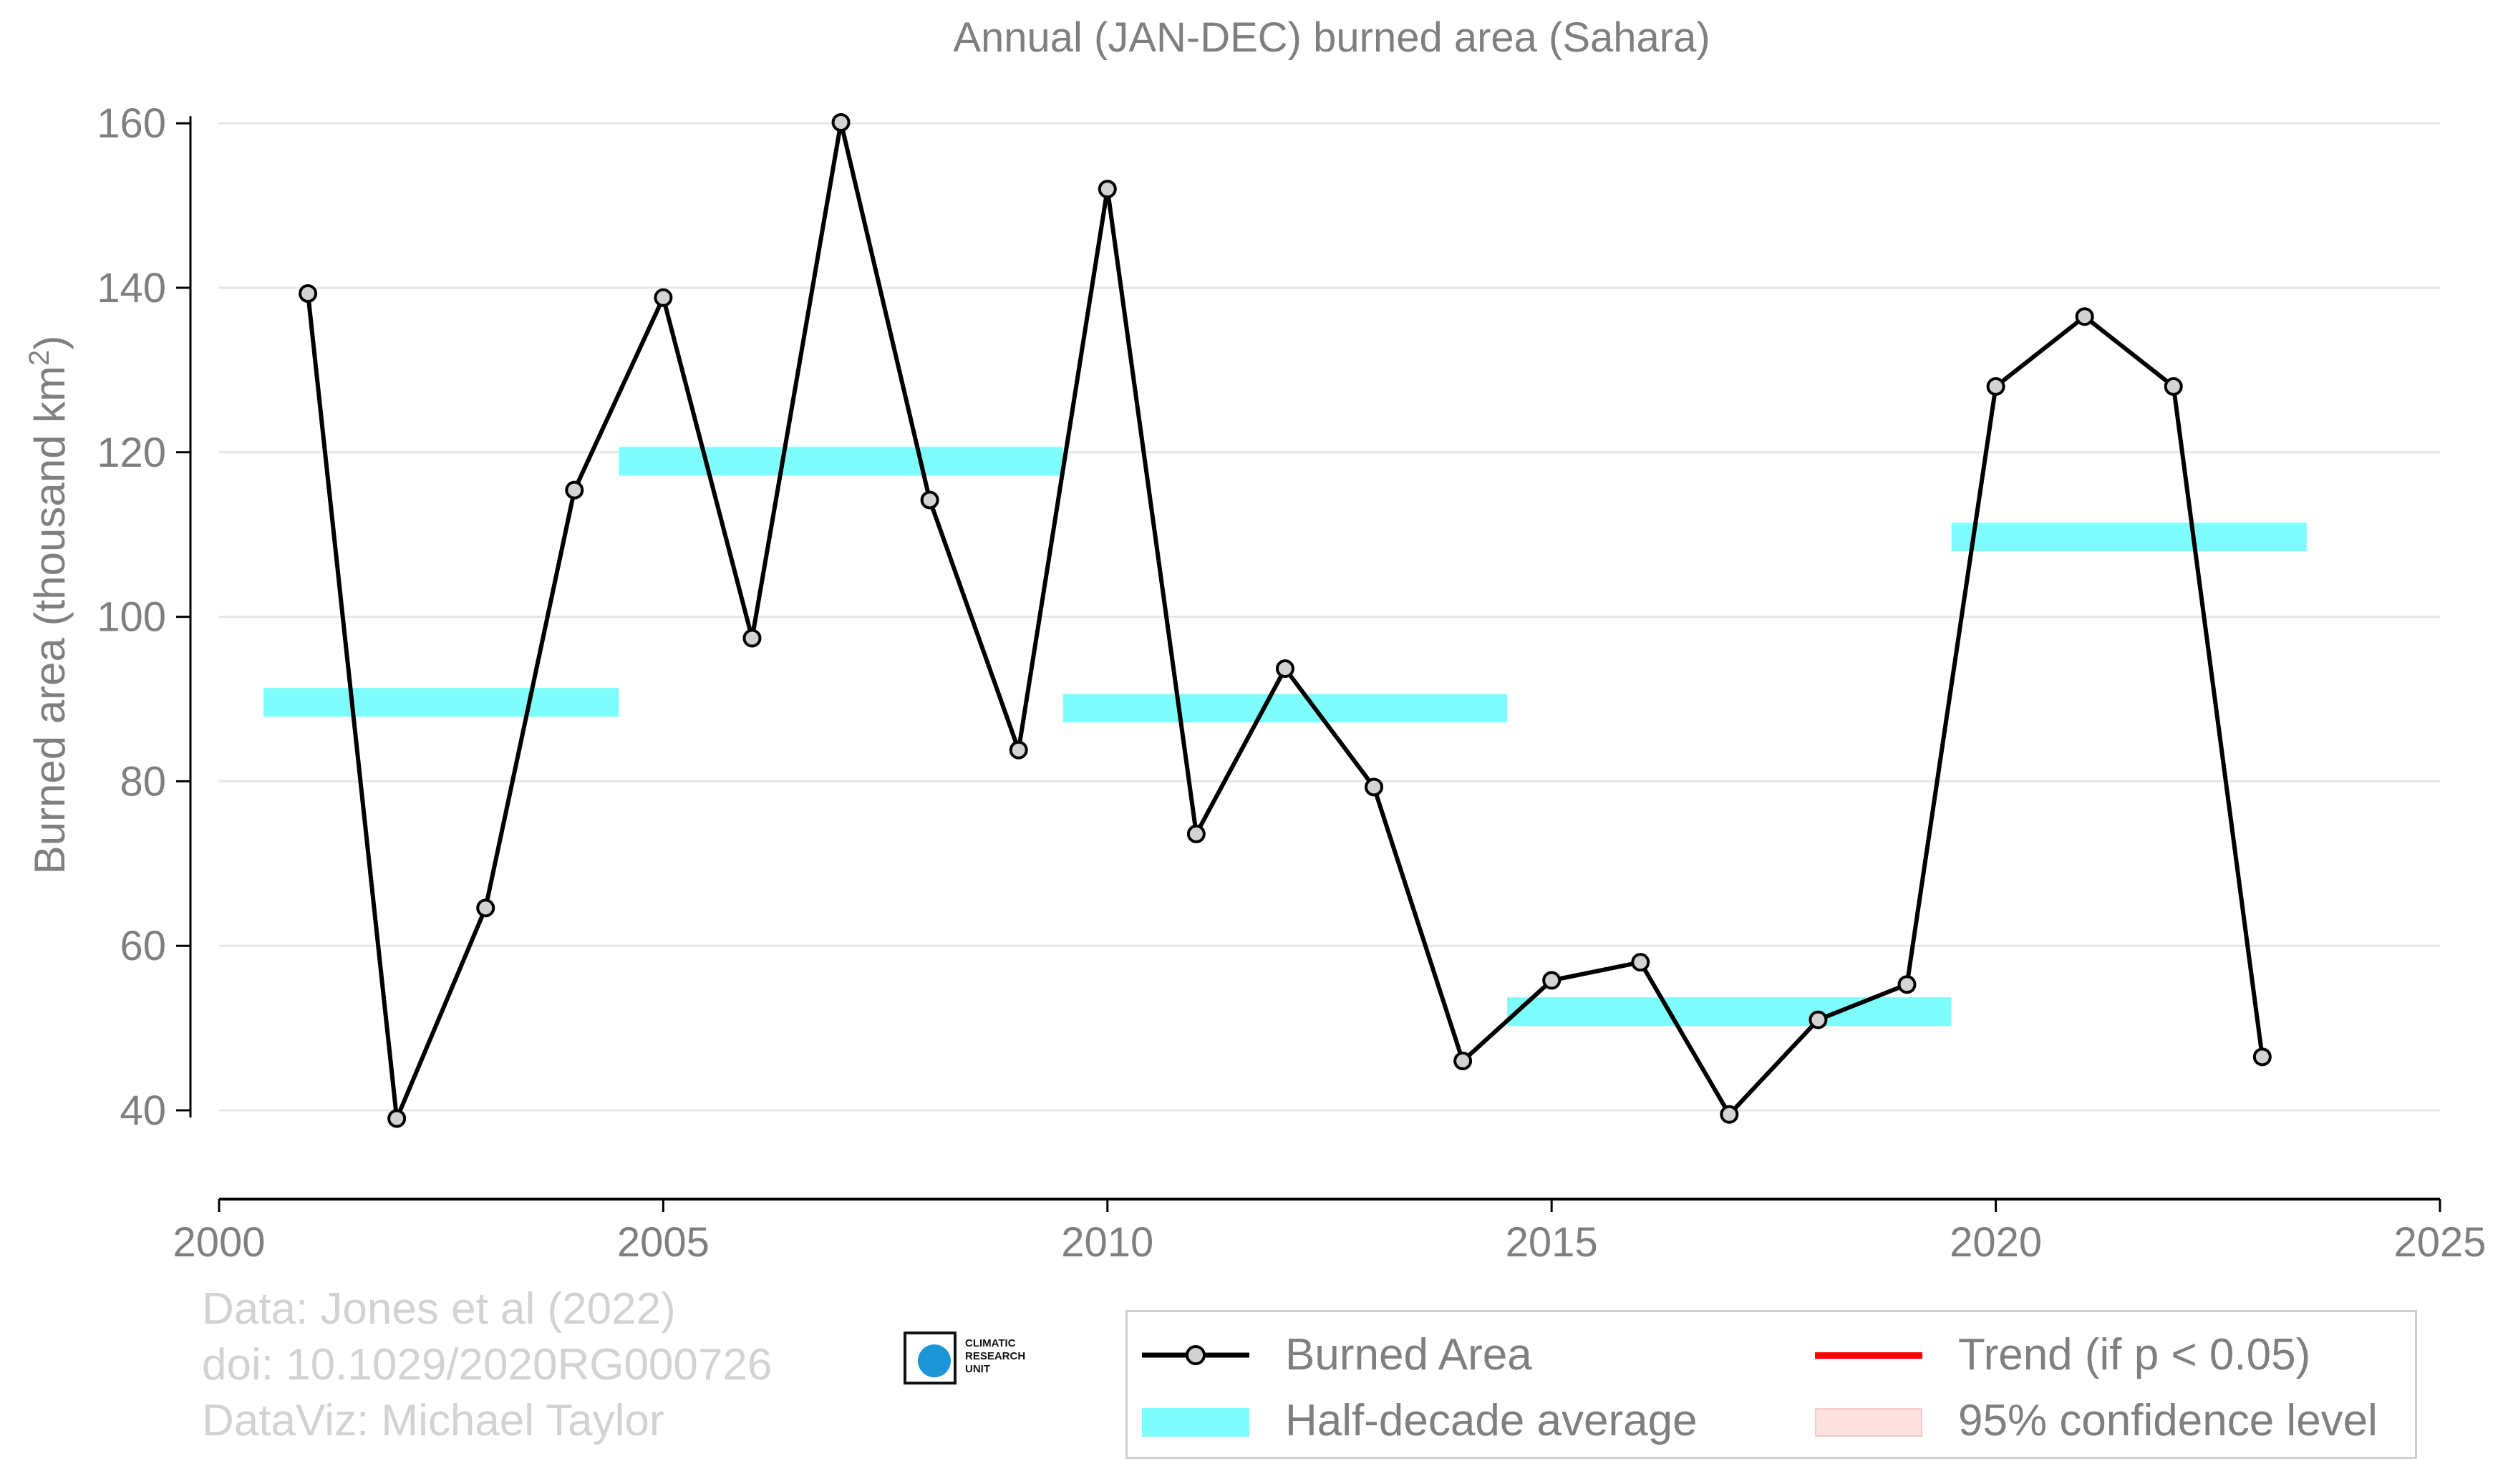  What do you see at coordinates (1730, 1114) in the screenshot?
I see `data-point-2017` at bounding box center [1730, 1114].